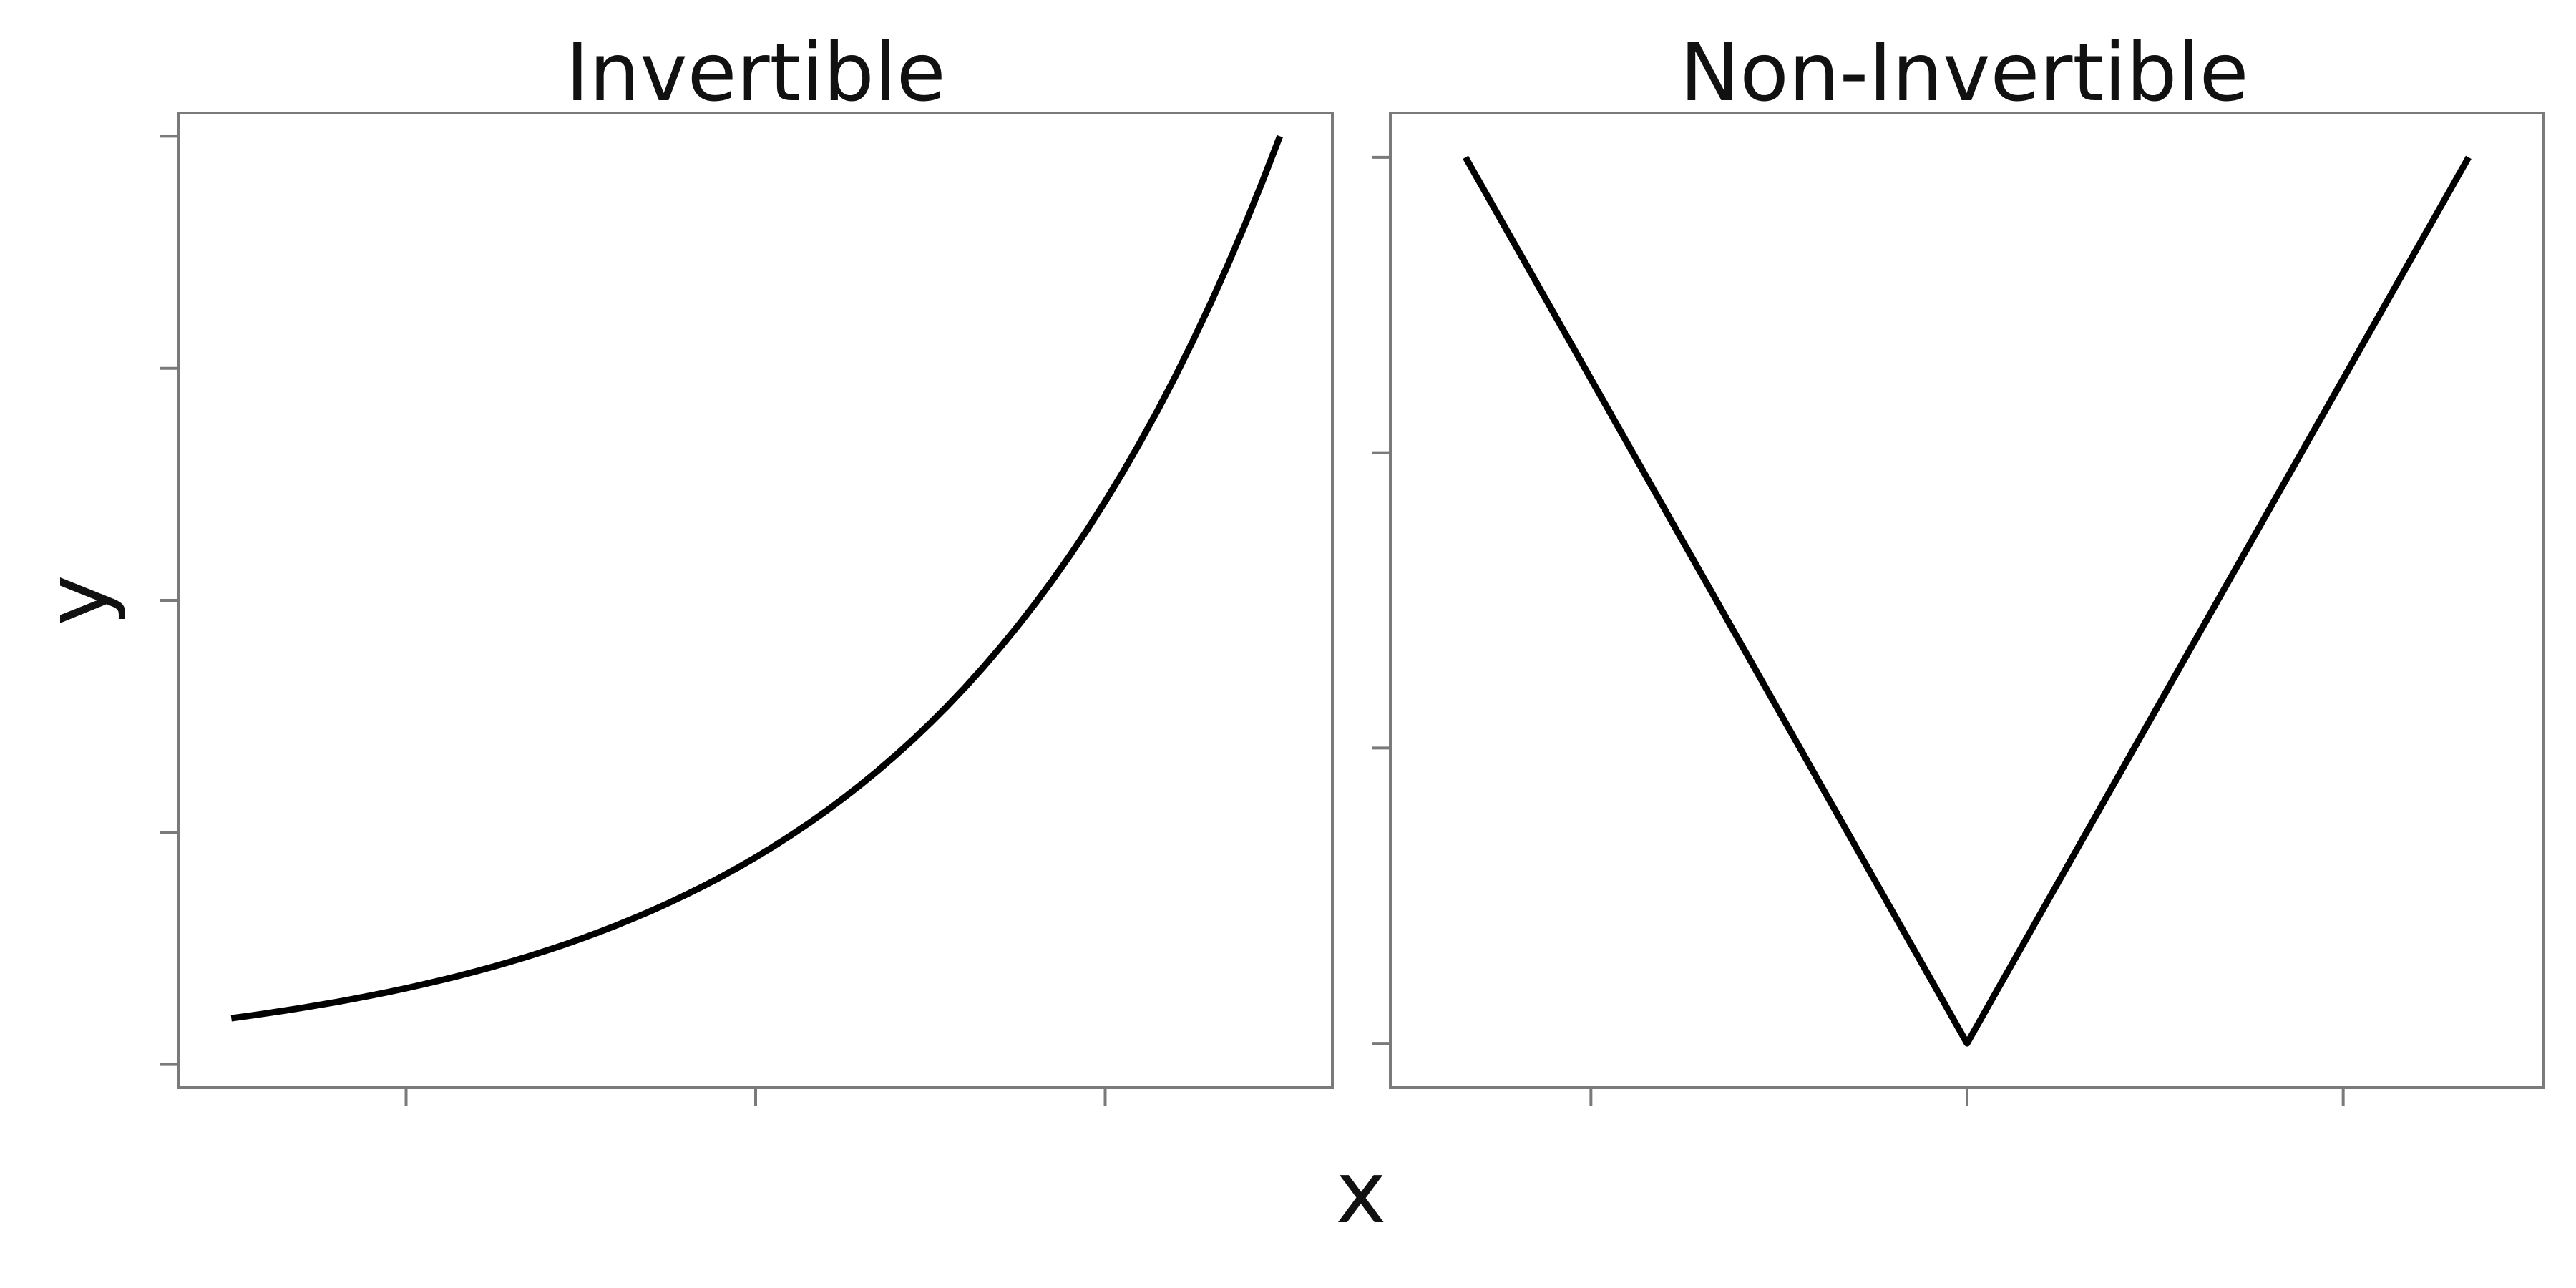 The image size is (2576, 1288). I want to click on y-axis-label: y, so click(78, 600).